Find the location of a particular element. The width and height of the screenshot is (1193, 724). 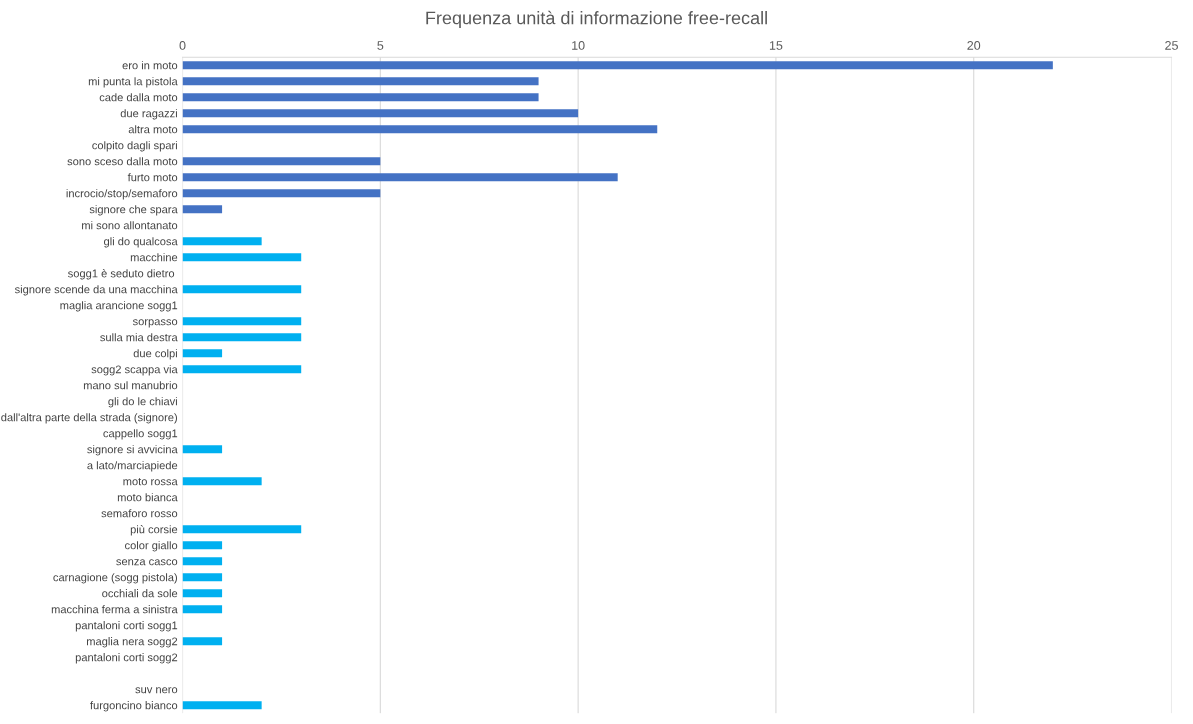

y-tick-label: pantaloni corti sogg2 is located at coordinates (126, 658).